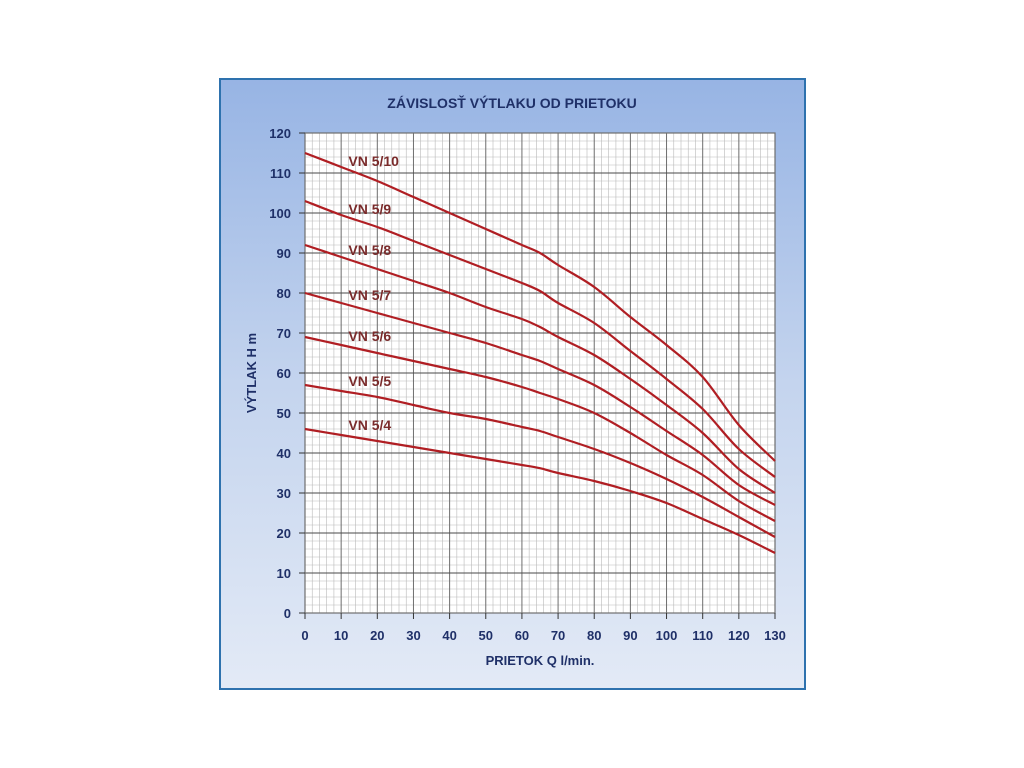  I want to click on x-tick-label: 10, so click(341, 635).